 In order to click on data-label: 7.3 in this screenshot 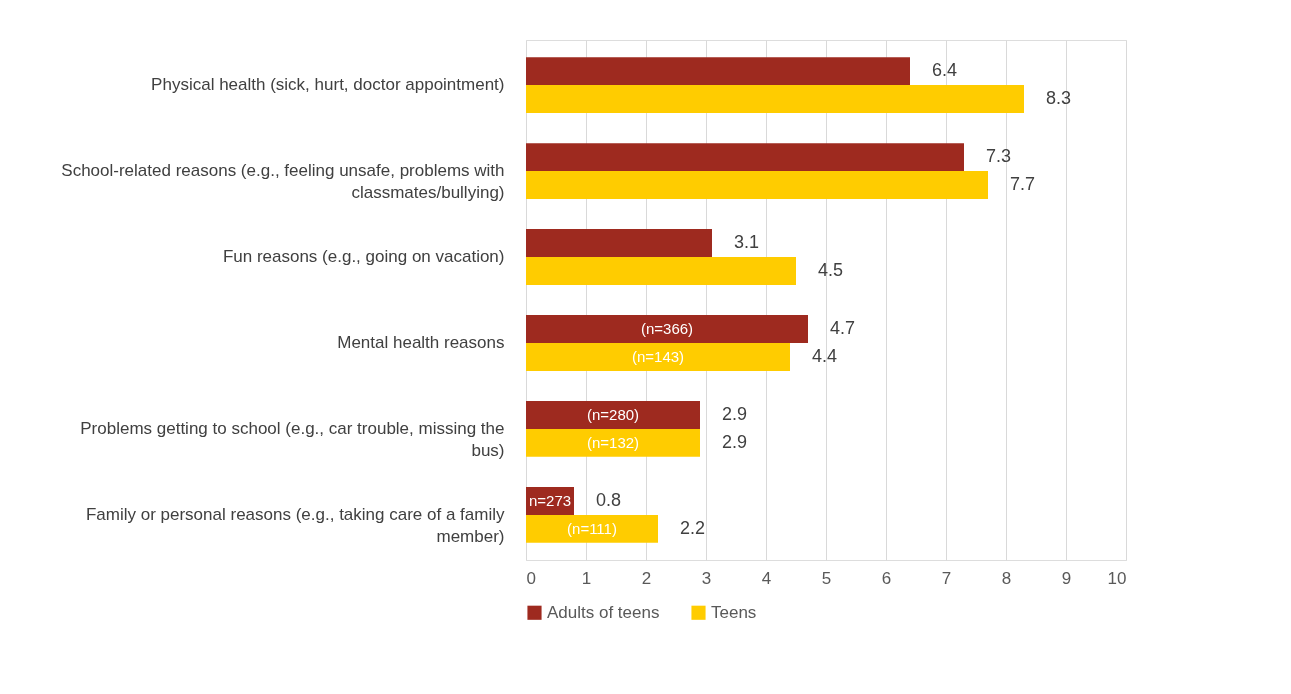, I will do `click(999, 156)`.